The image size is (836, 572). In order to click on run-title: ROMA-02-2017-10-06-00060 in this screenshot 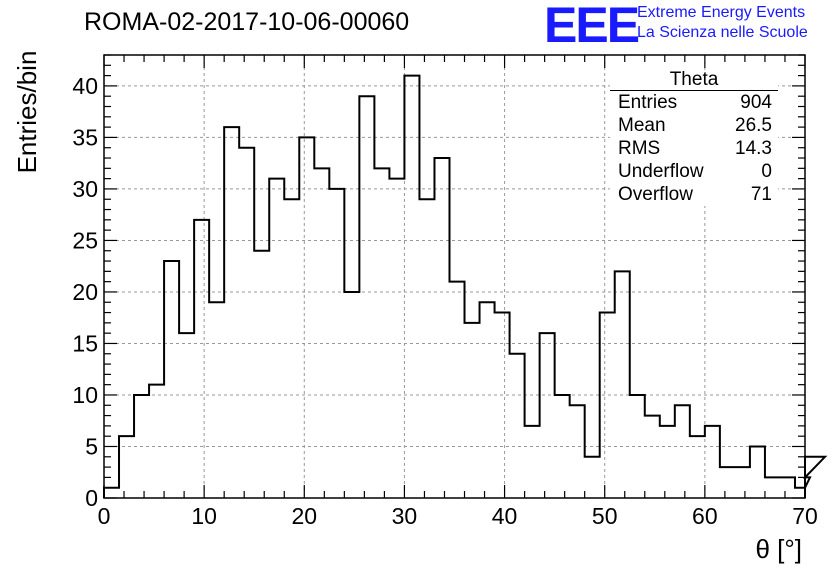, I will do `click(247, 22)`.